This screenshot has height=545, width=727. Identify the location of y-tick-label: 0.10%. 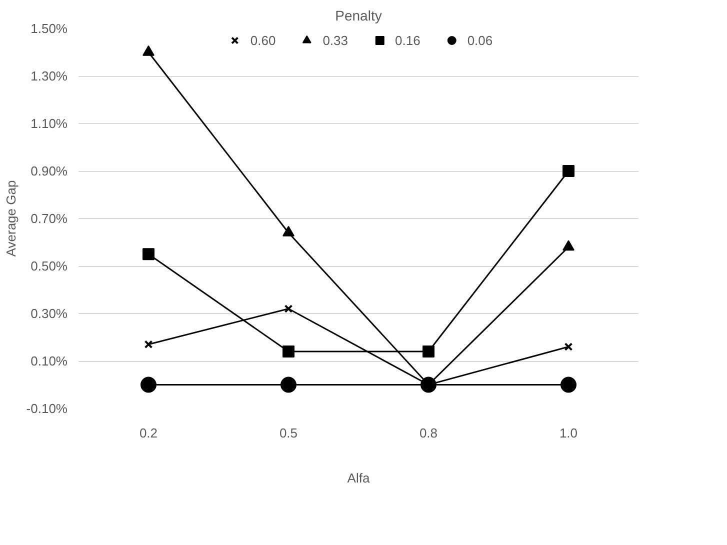
(49, 361).